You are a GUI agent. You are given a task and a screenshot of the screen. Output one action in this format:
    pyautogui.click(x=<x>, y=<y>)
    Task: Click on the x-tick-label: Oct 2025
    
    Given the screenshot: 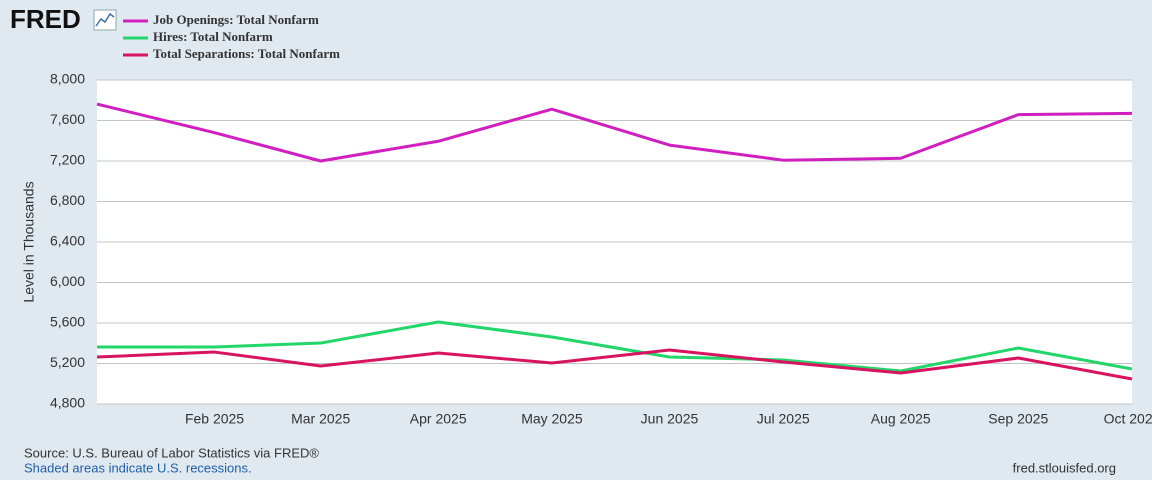 What is the action you would take?
    pyautogui.click(x=1128, y=419)
    